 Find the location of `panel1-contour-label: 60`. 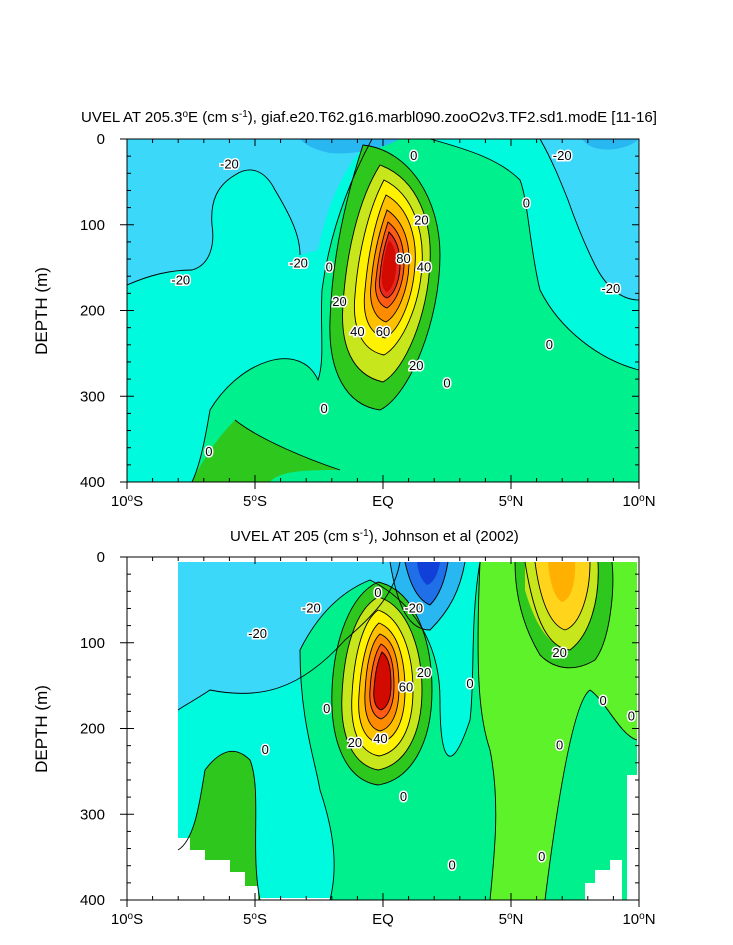

panel1-contour-label: 60 is located at coordinates (383, 331).